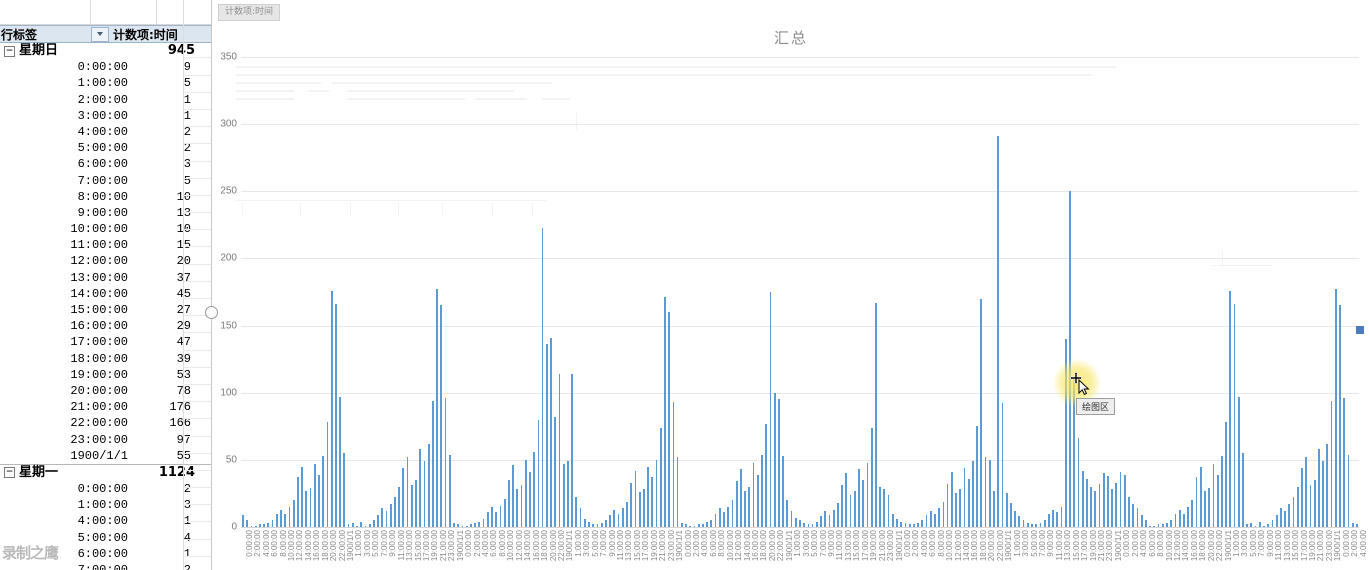  What do you see at coordinates (105, 472) in the screenshot?
I see `pivot-group-row: − 星期一 1124` at bounding box center [105, 472].